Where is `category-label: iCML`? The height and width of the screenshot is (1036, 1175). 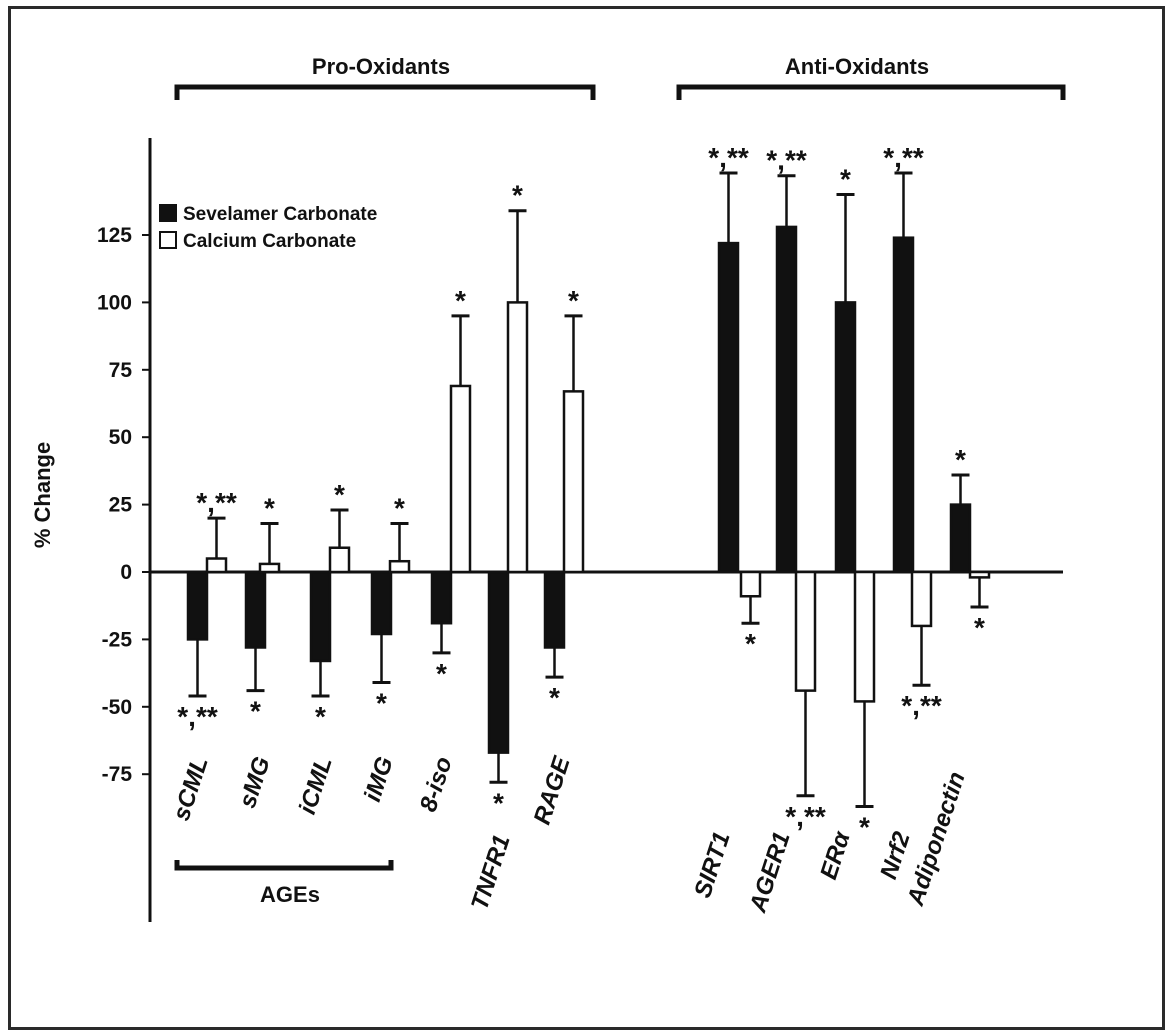
category-label: iCML is located at coordinates (316, 786).